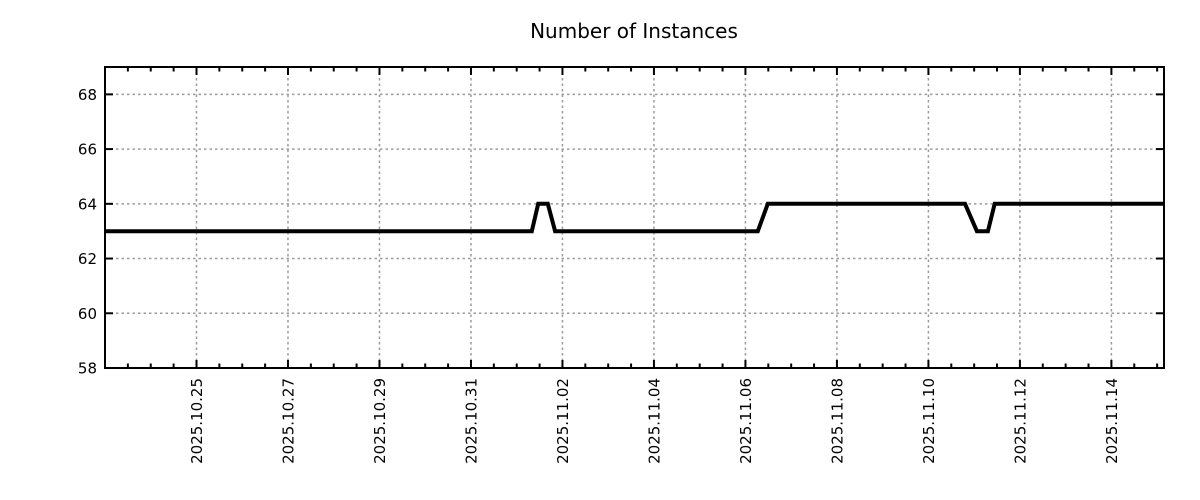  What do you see at coordinates (87, 259) in the screenshot?
I see `y-tick-label: 62` at bounding box center [87, 259].